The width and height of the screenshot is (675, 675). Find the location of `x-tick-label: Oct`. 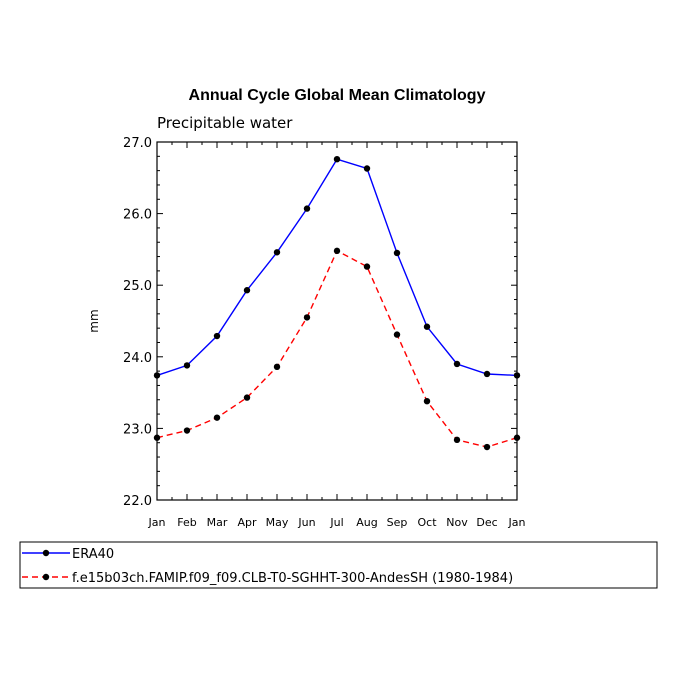

x-tick-label: Oct is located at coordinates (427, 522).